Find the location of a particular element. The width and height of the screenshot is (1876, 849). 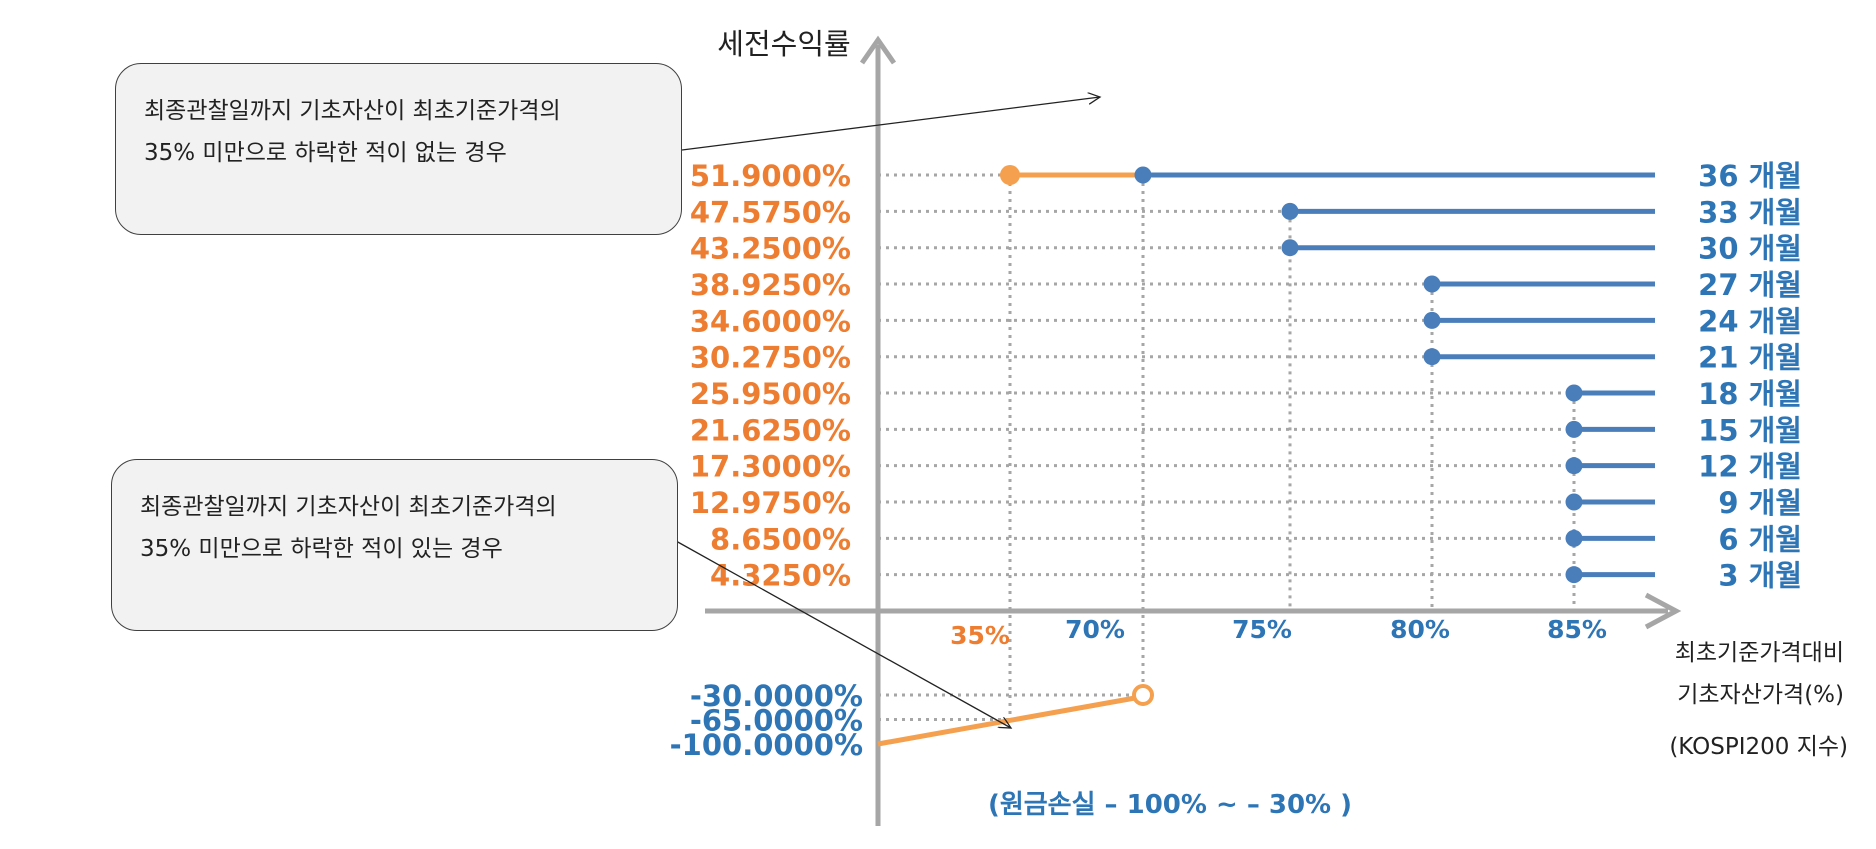

series-label: 9 개월 is located at coordinates (1760, 503).